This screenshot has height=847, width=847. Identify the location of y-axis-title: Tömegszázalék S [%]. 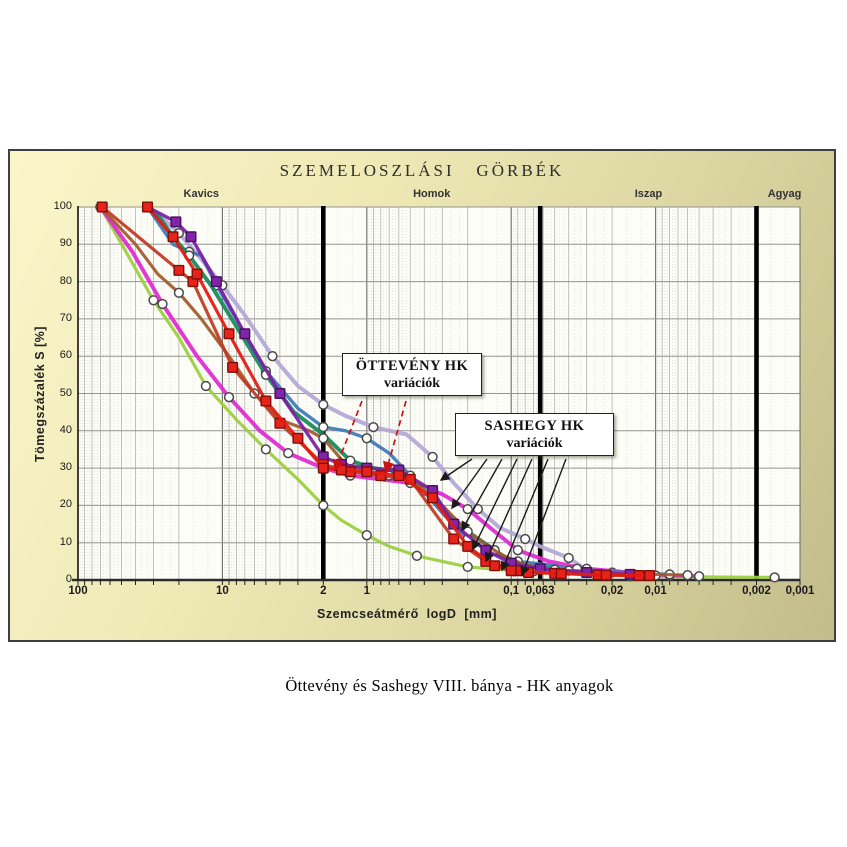
(40, 394).